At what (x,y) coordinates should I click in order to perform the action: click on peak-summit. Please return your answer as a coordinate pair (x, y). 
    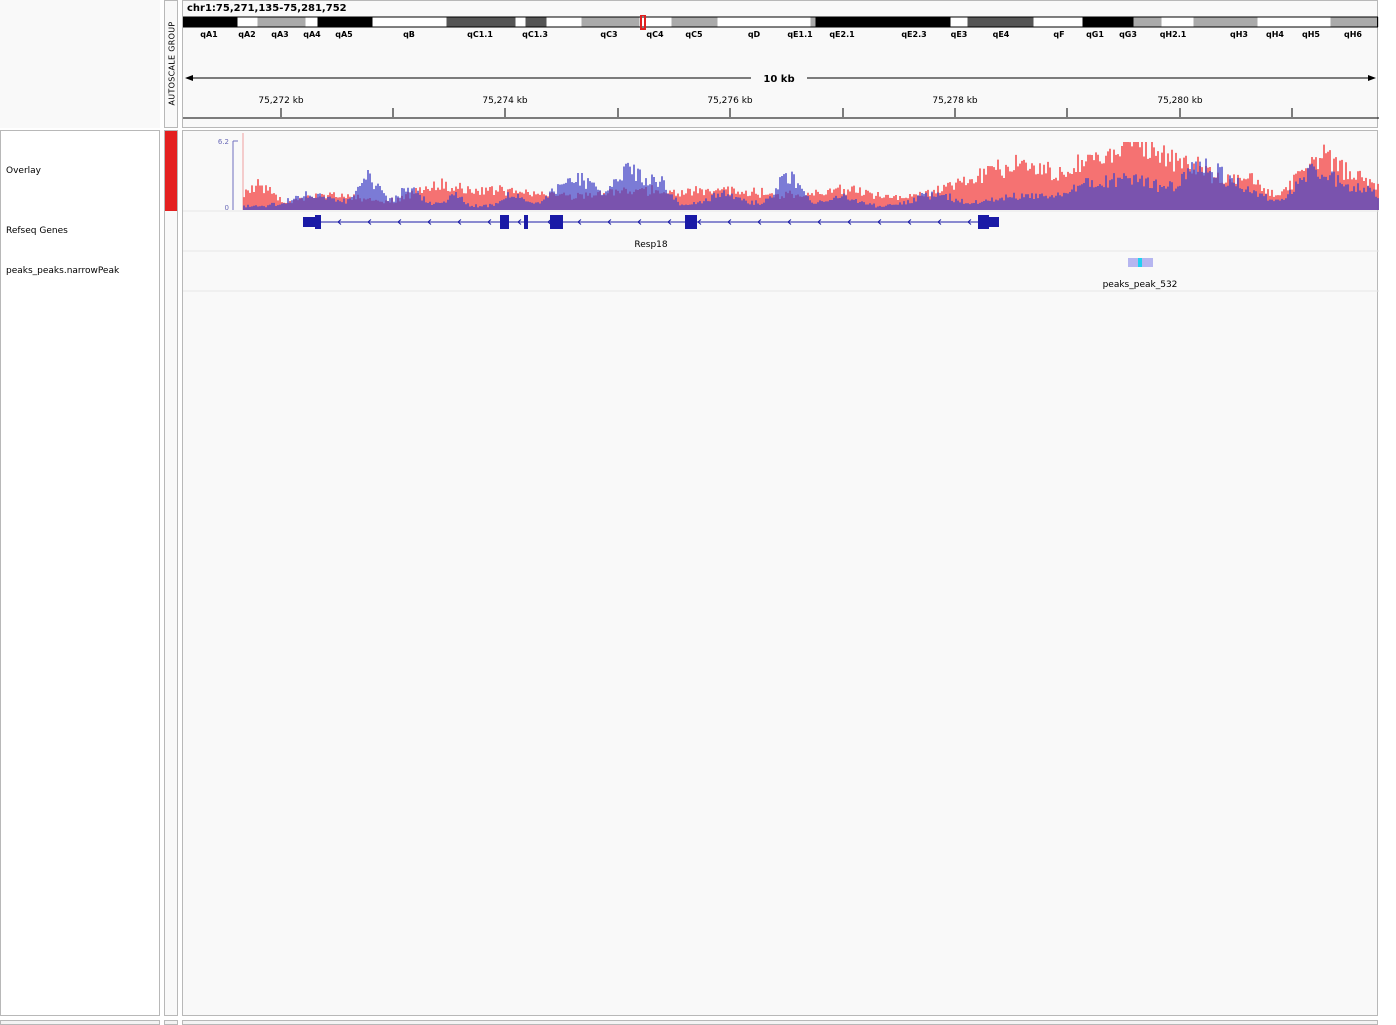
    Looking at the image, I should click on (1140, 262).